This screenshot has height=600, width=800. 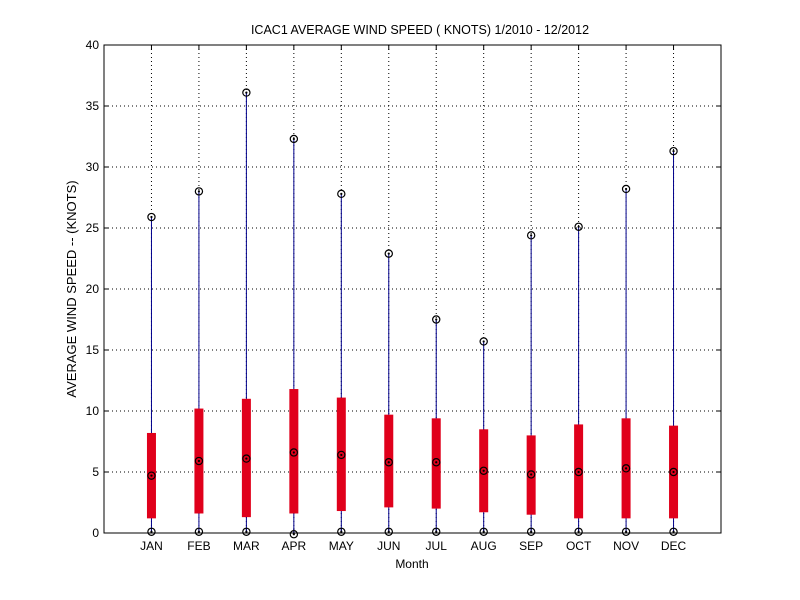 I want to click on y-tick-label: 15, so click(x=93, y=350).